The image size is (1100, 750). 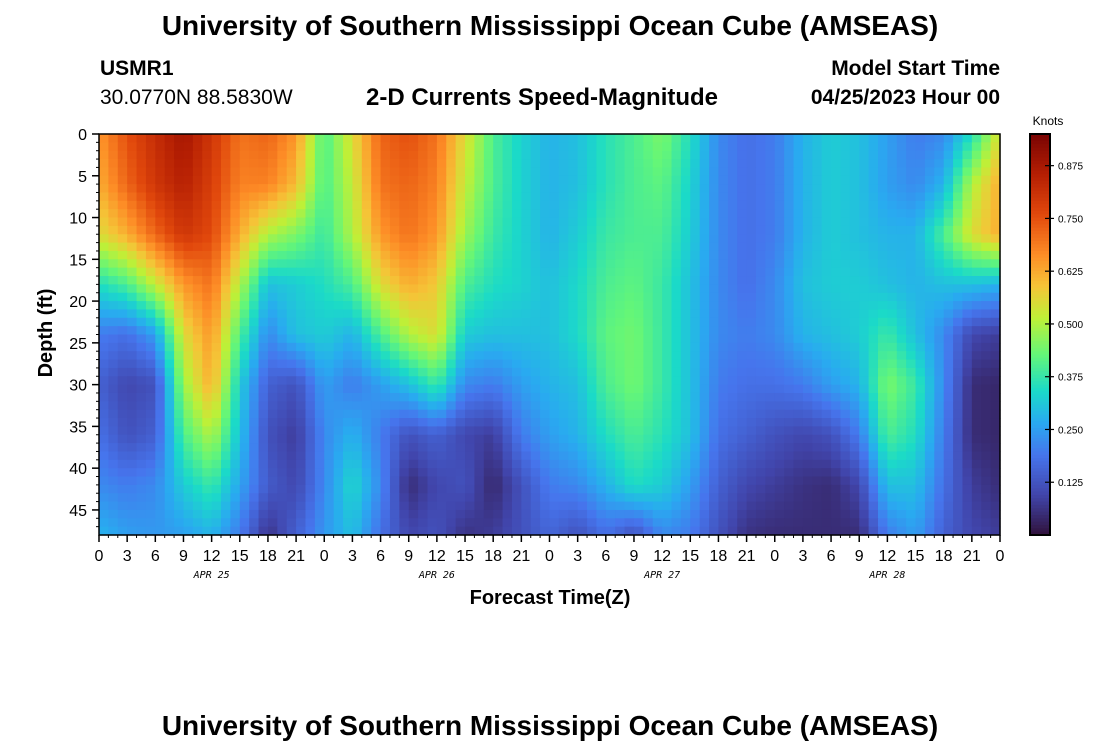 What do you see at coordinates (774, 556) in the screenshot?
I see `x-tick-label: 0` at bounding box center [774, 556].